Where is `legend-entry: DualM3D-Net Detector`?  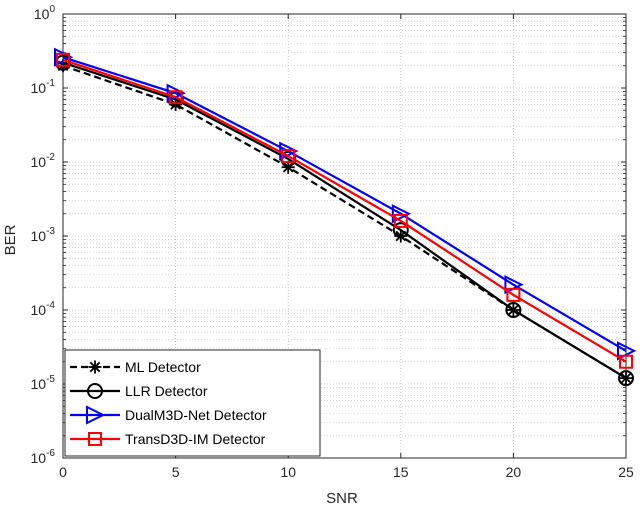 legend-entry: DualM3D-Net Detector is located at coordinates (168, 415).